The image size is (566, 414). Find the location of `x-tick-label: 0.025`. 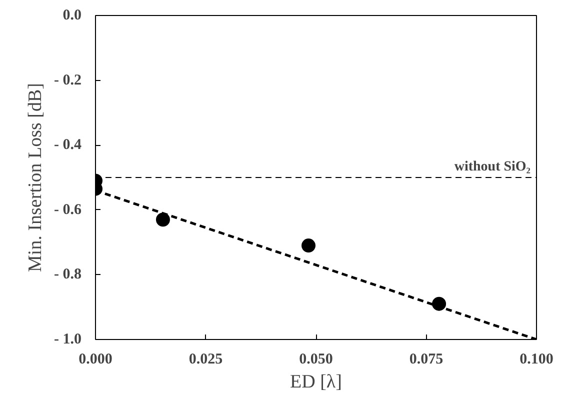

x-tick-label: 0.025 is located at coordinates (205, 360).